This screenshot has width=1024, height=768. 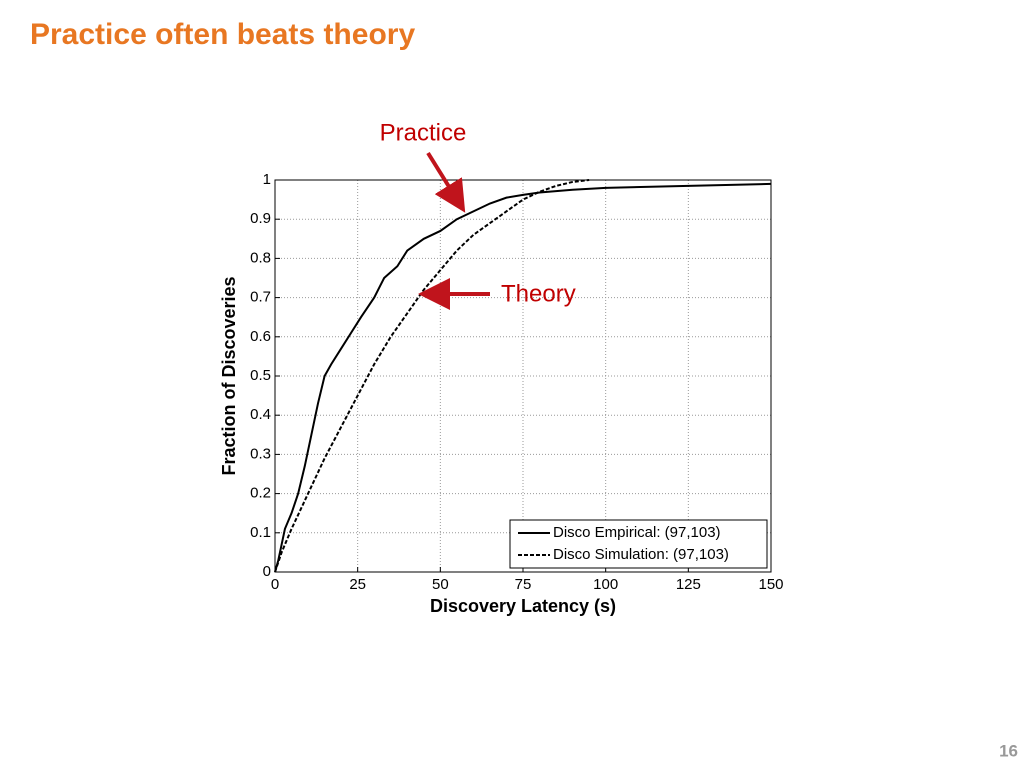 What do you see at coordinates (641, 554) in the screenshot?
I see `legend-label: Disco Simulation: (97,103)` at bounding box center [641, 554].